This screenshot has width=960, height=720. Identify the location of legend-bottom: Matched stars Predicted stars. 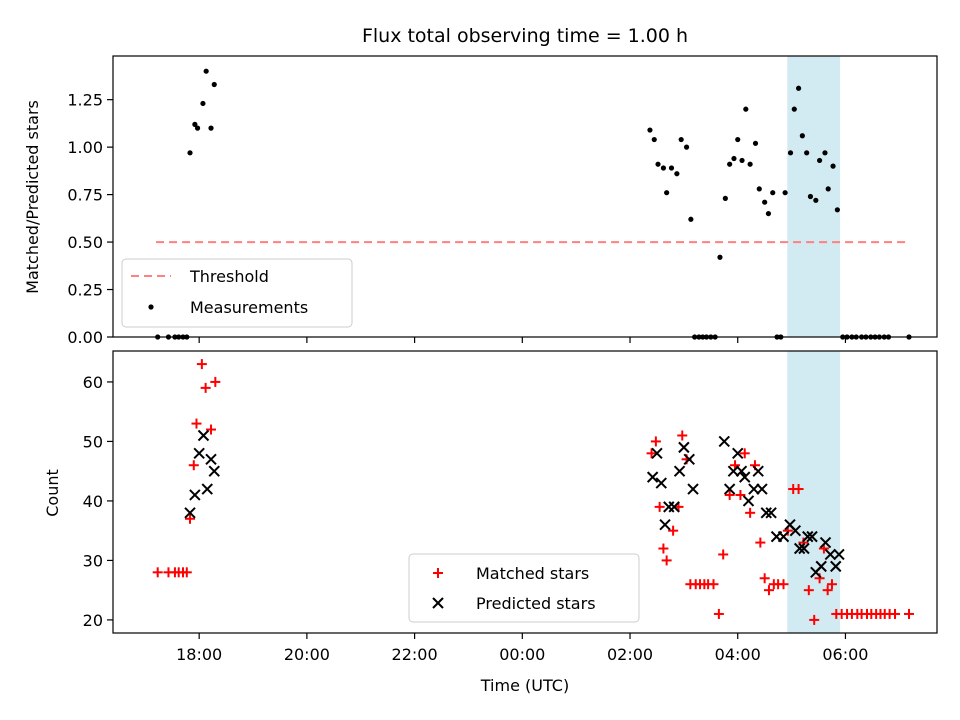
(524, 588).